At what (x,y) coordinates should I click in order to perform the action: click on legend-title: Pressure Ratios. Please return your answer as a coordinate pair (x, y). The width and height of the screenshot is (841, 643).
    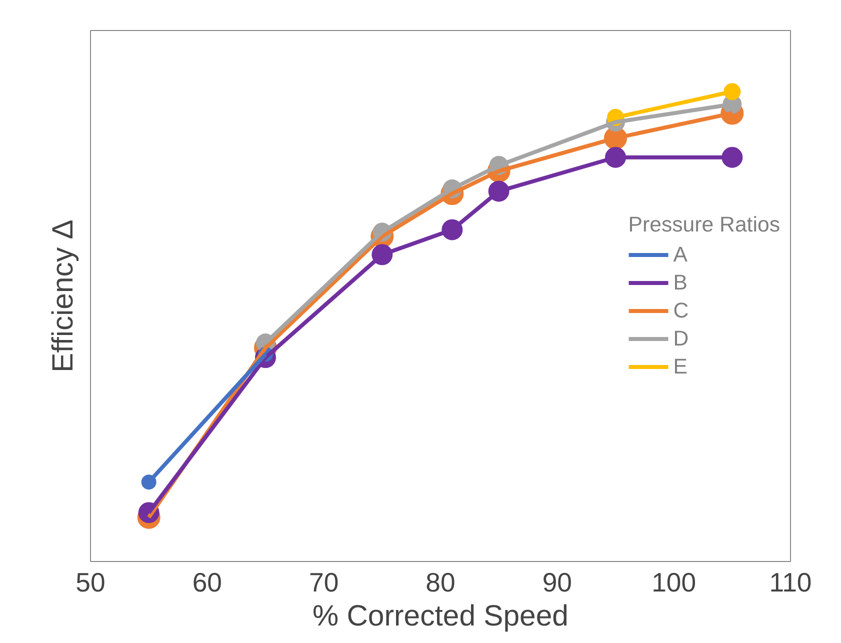
    Looking at the image, I should click on (704, 224).